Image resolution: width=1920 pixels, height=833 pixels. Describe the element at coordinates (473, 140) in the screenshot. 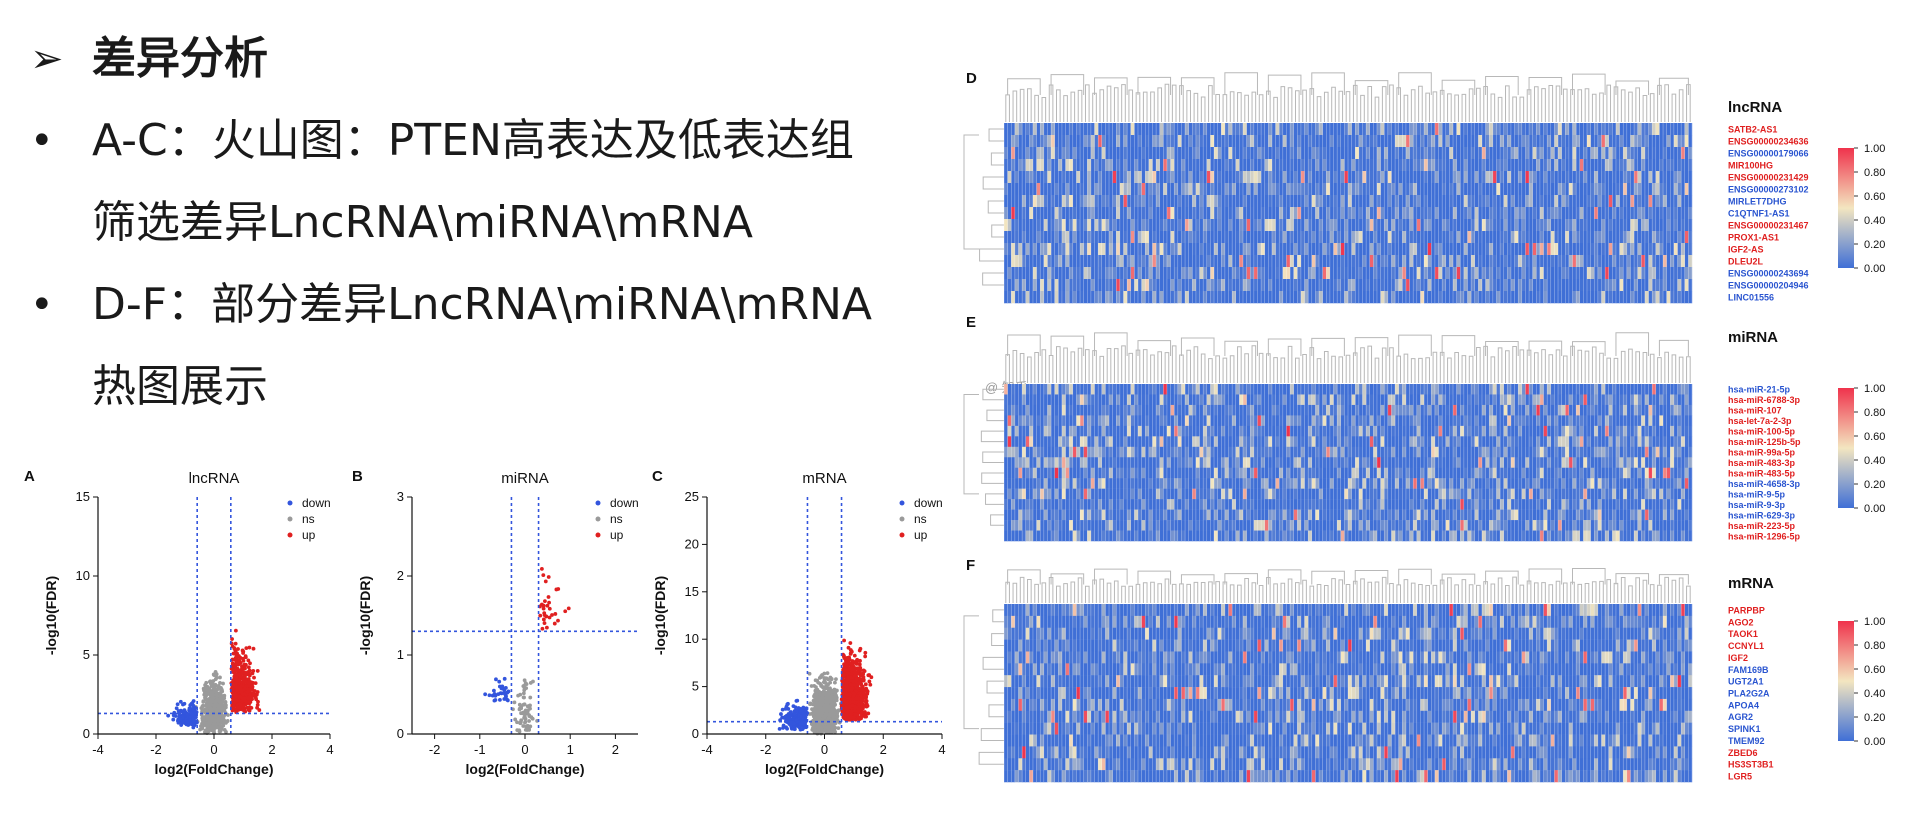

I see `bullet-text: A-C：火山图：PTEN高表达及低表达组` at that location.